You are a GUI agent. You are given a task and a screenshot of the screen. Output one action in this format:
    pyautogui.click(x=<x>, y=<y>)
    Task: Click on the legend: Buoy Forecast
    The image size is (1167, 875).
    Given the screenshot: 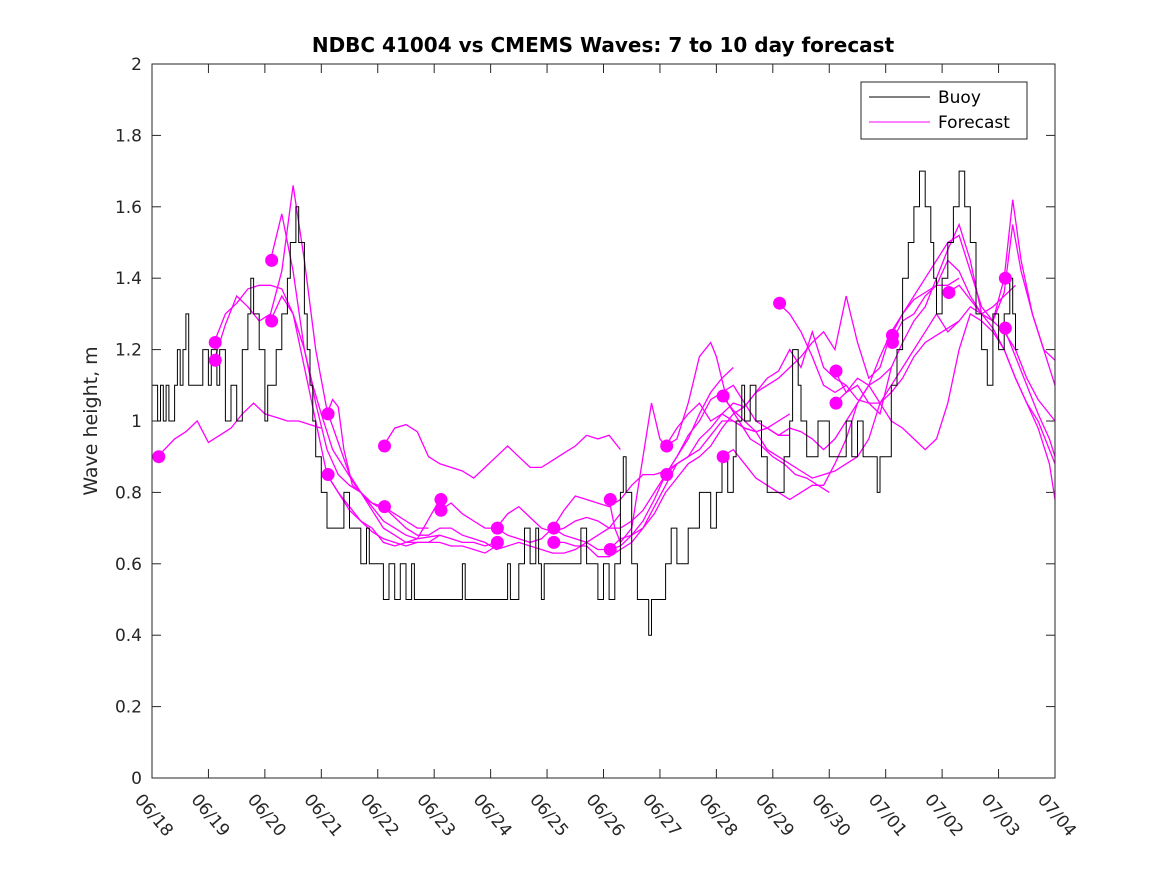 What is the action you would take?
    pyautogui.click(x=944, y=110)
    